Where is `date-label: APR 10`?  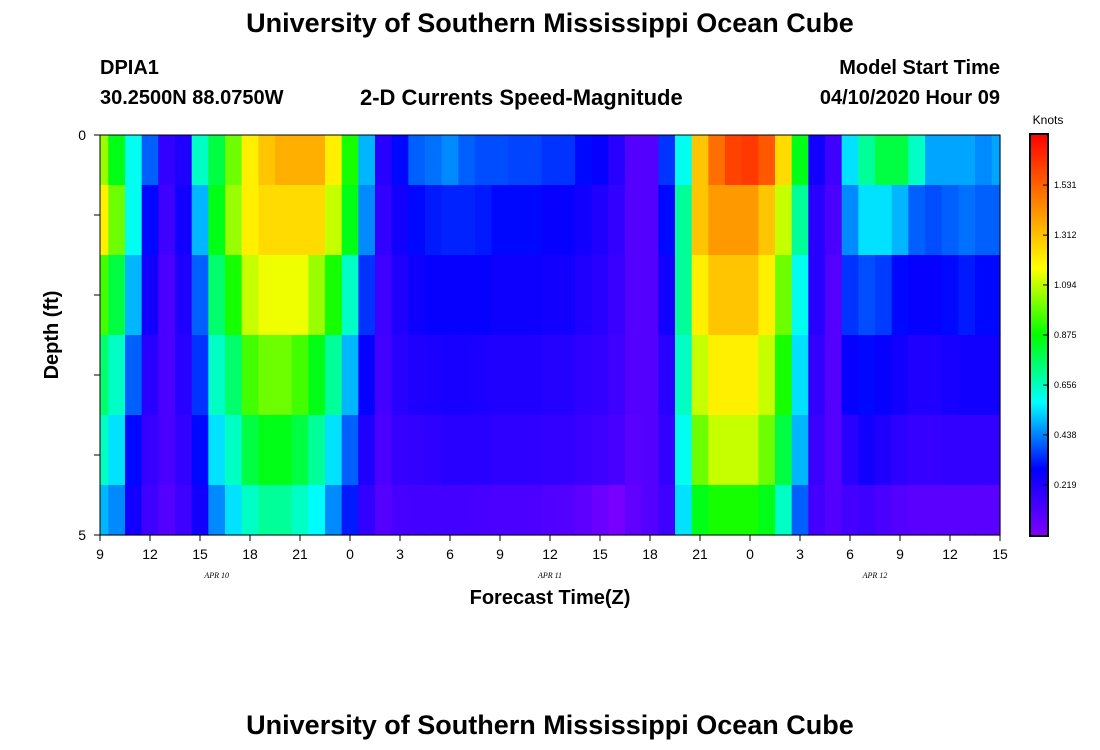 date-label: APR 10 is located at coordinates (216, 575).